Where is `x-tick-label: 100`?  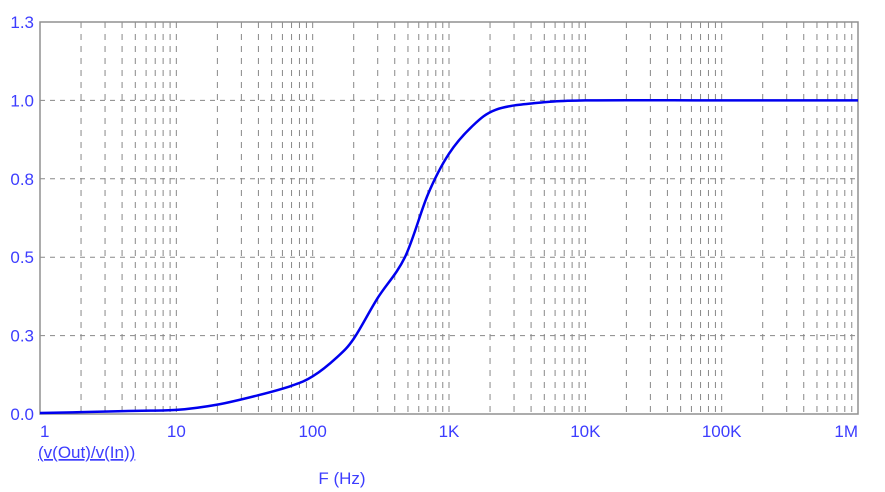 x-tick-label: 100 is located at coordinates (312, 431).